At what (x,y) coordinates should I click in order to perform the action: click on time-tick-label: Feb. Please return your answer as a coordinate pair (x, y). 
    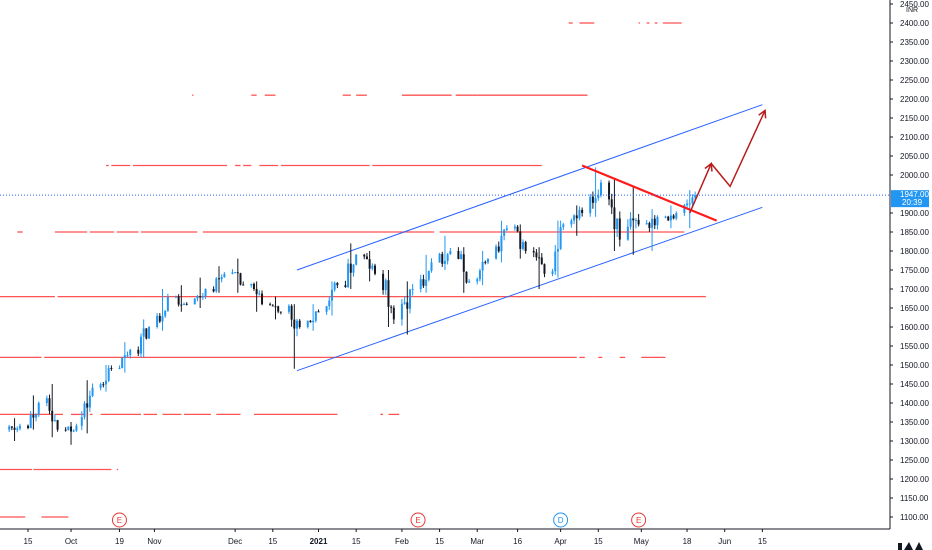
    Looking at the image, I should click on (402, 541).